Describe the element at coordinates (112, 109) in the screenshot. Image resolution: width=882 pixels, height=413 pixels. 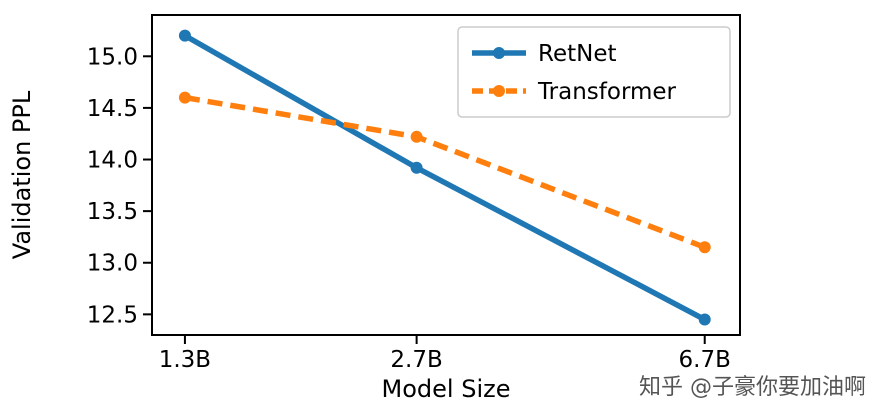
I see `y-tick-label: 14.5` at that location.